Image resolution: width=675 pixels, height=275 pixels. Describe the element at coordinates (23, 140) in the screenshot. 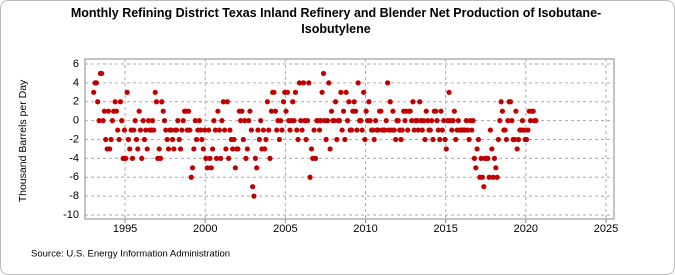

I see `y-axis-label: Thousand Barrels per Day` at that location.